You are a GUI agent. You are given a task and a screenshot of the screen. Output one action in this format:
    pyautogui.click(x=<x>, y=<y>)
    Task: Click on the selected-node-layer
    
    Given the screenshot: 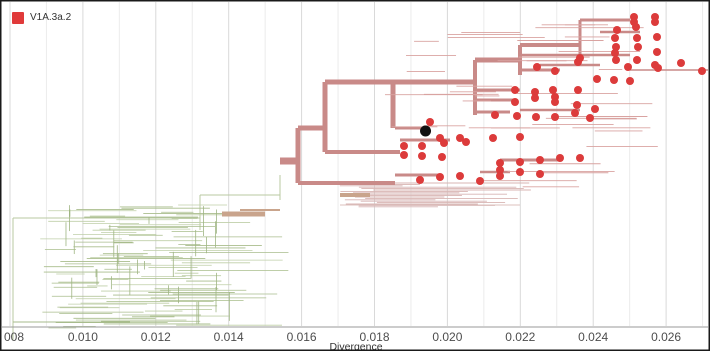 What is the action you would take?
    pyautogui.click(x=426, y=131)
    